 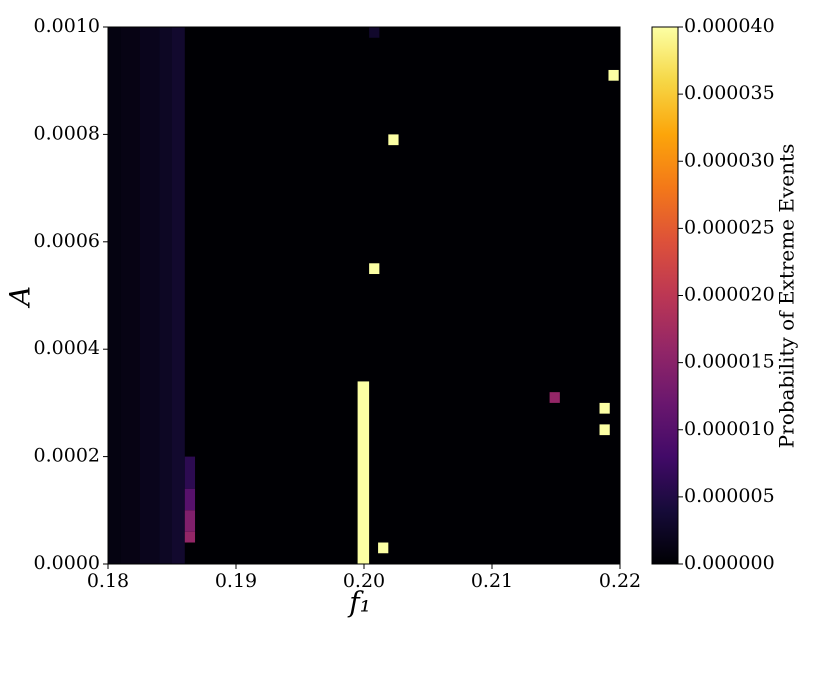 I want to click on x-tick-label: 0.21, so click(x=492, y=581).